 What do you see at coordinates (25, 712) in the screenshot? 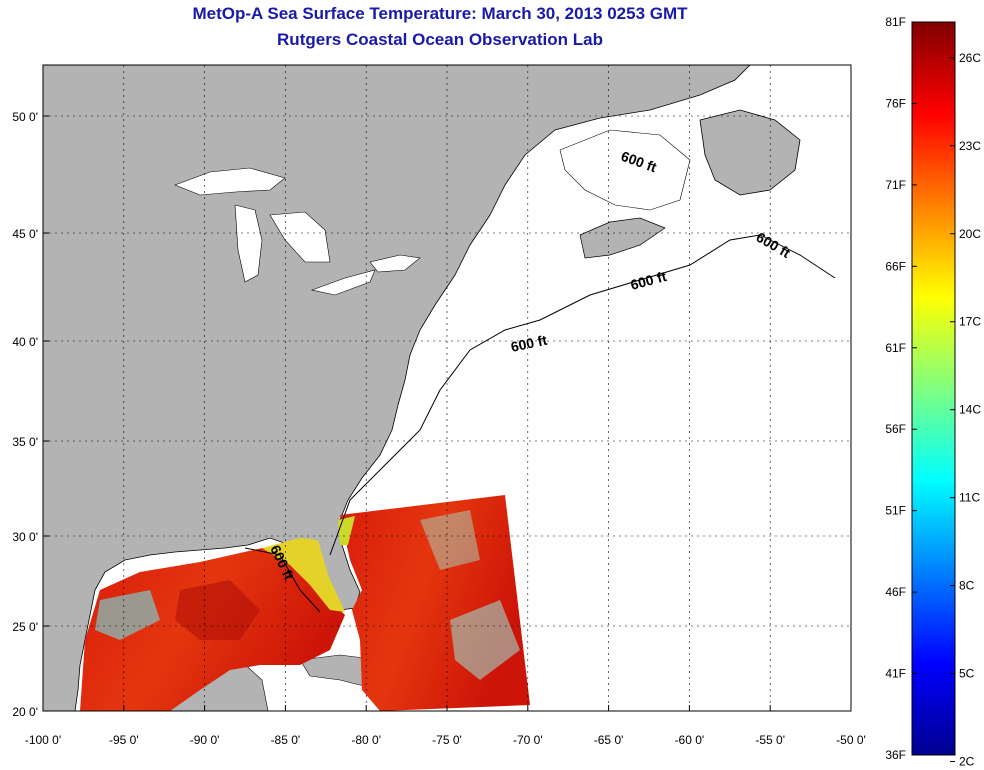
I see `lat-tick-label: 20 0'` at bounding box center [25, 712].